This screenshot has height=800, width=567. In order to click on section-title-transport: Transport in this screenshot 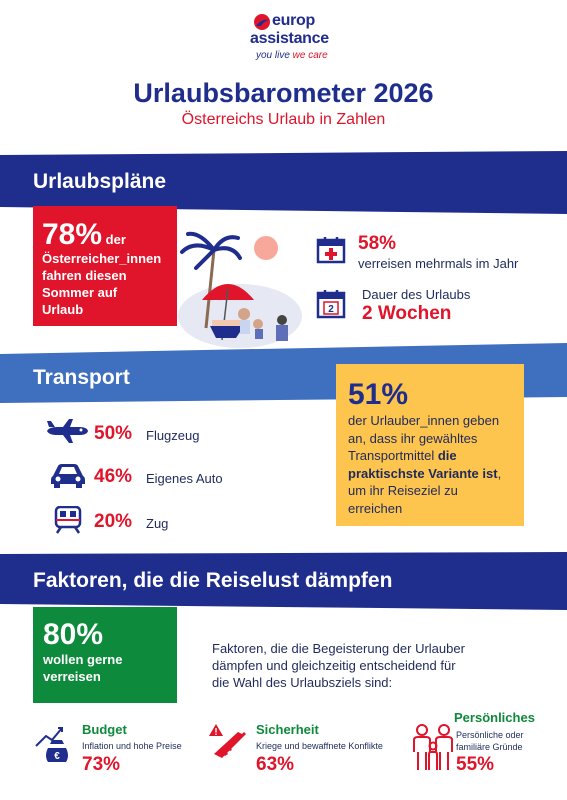, I will do `click(81, 377)`.